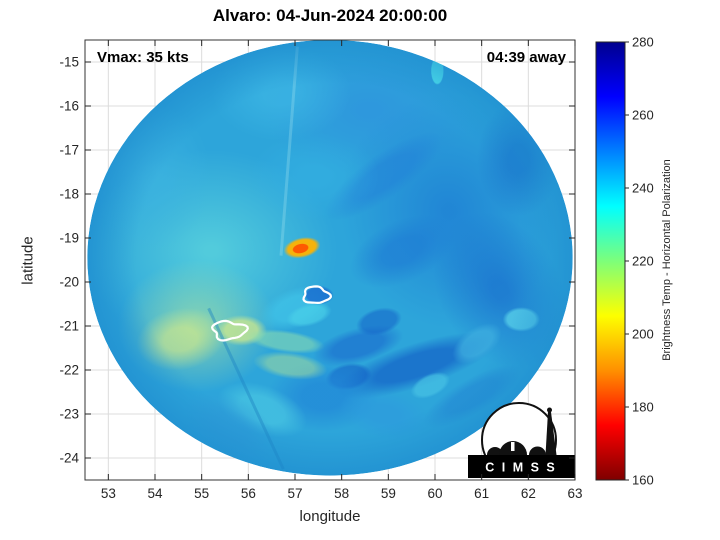 The height and width of the screenshot is (540, 720). Describe the element at coordinates (643, 261) in the screenshot. I see `colorbar-tick-label: 220` at that location.